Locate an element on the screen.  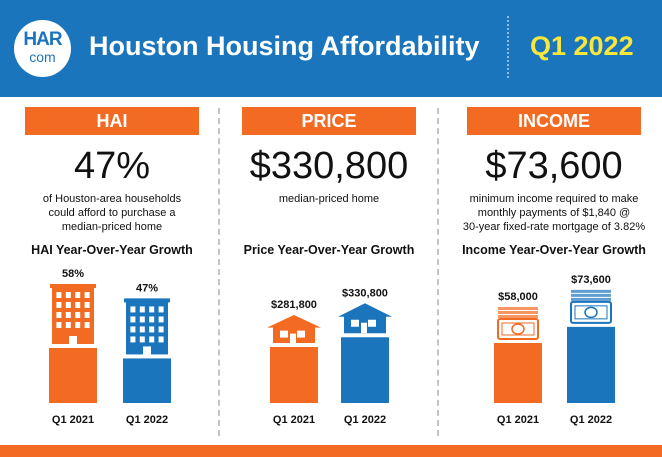
price-value: $330,800 is located at coordinates (329, 166).